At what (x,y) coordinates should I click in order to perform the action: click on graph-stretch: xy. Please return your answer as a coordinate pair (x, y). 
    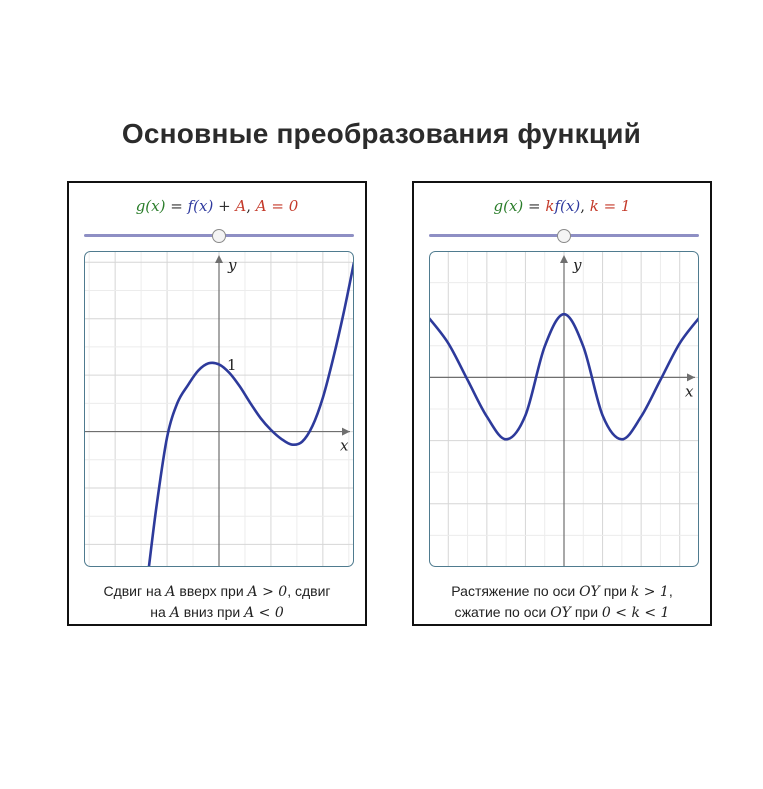
    Looking at the image, I should click on (564, 409).